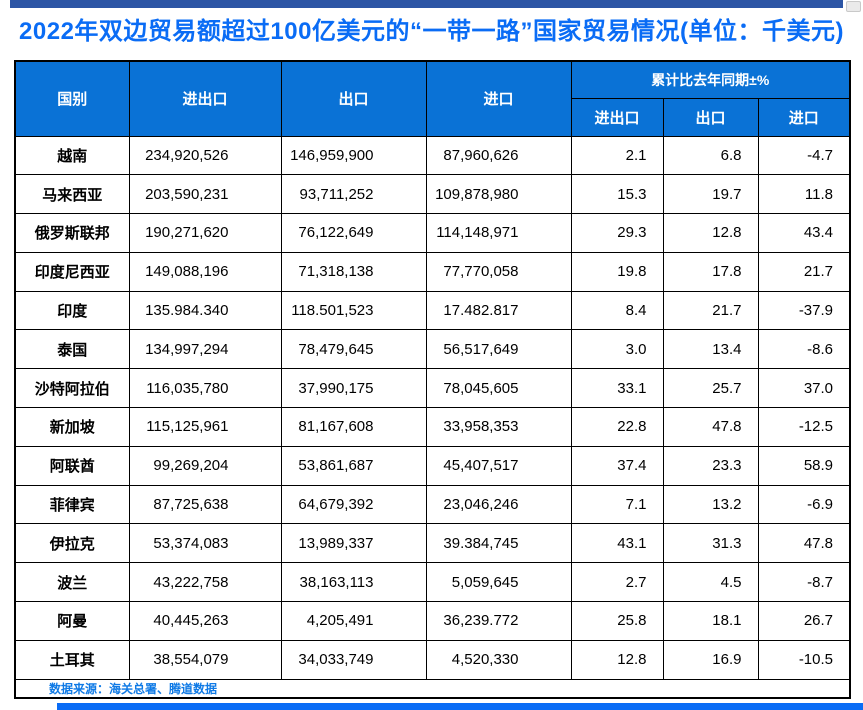 The image size is (863, 710). What do you see at coordinates (804, 659) in the screenshot?
I see `cell-yoy-import: -10.5` at bounding box center [804, 659].